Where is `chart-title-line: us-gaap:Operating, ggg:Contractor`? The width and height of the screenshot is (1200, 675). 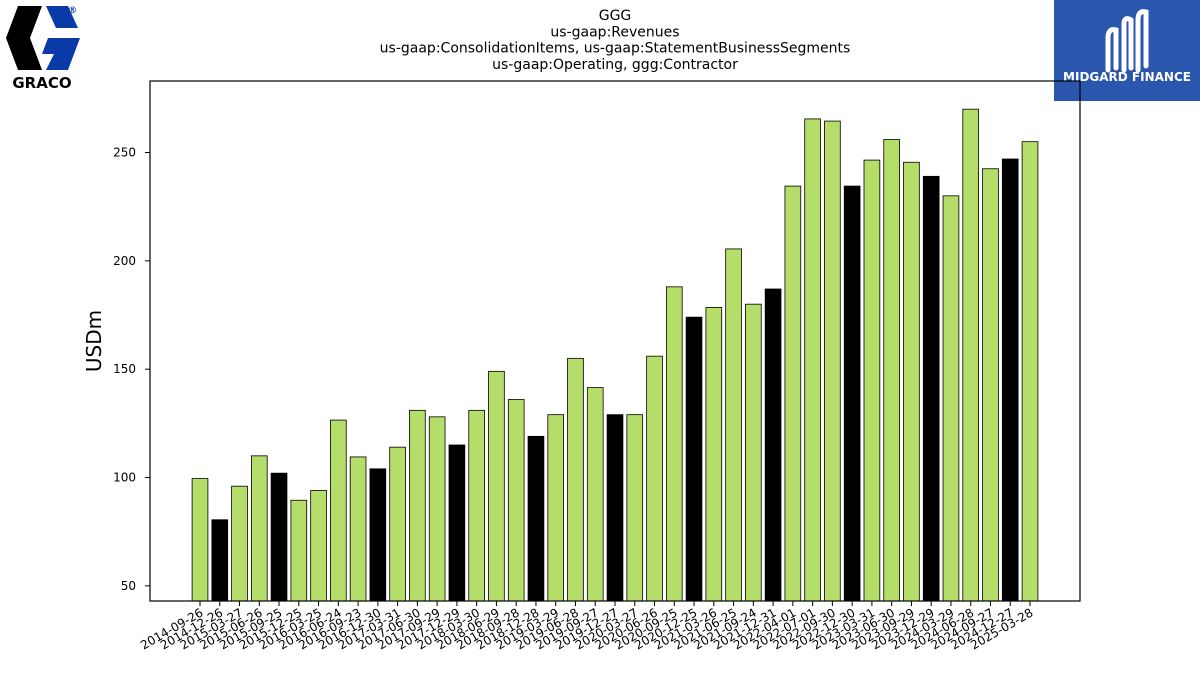
chart-title-line: us-gaap:Operating, ggg:Contractor is located at coordinates (615, 65).